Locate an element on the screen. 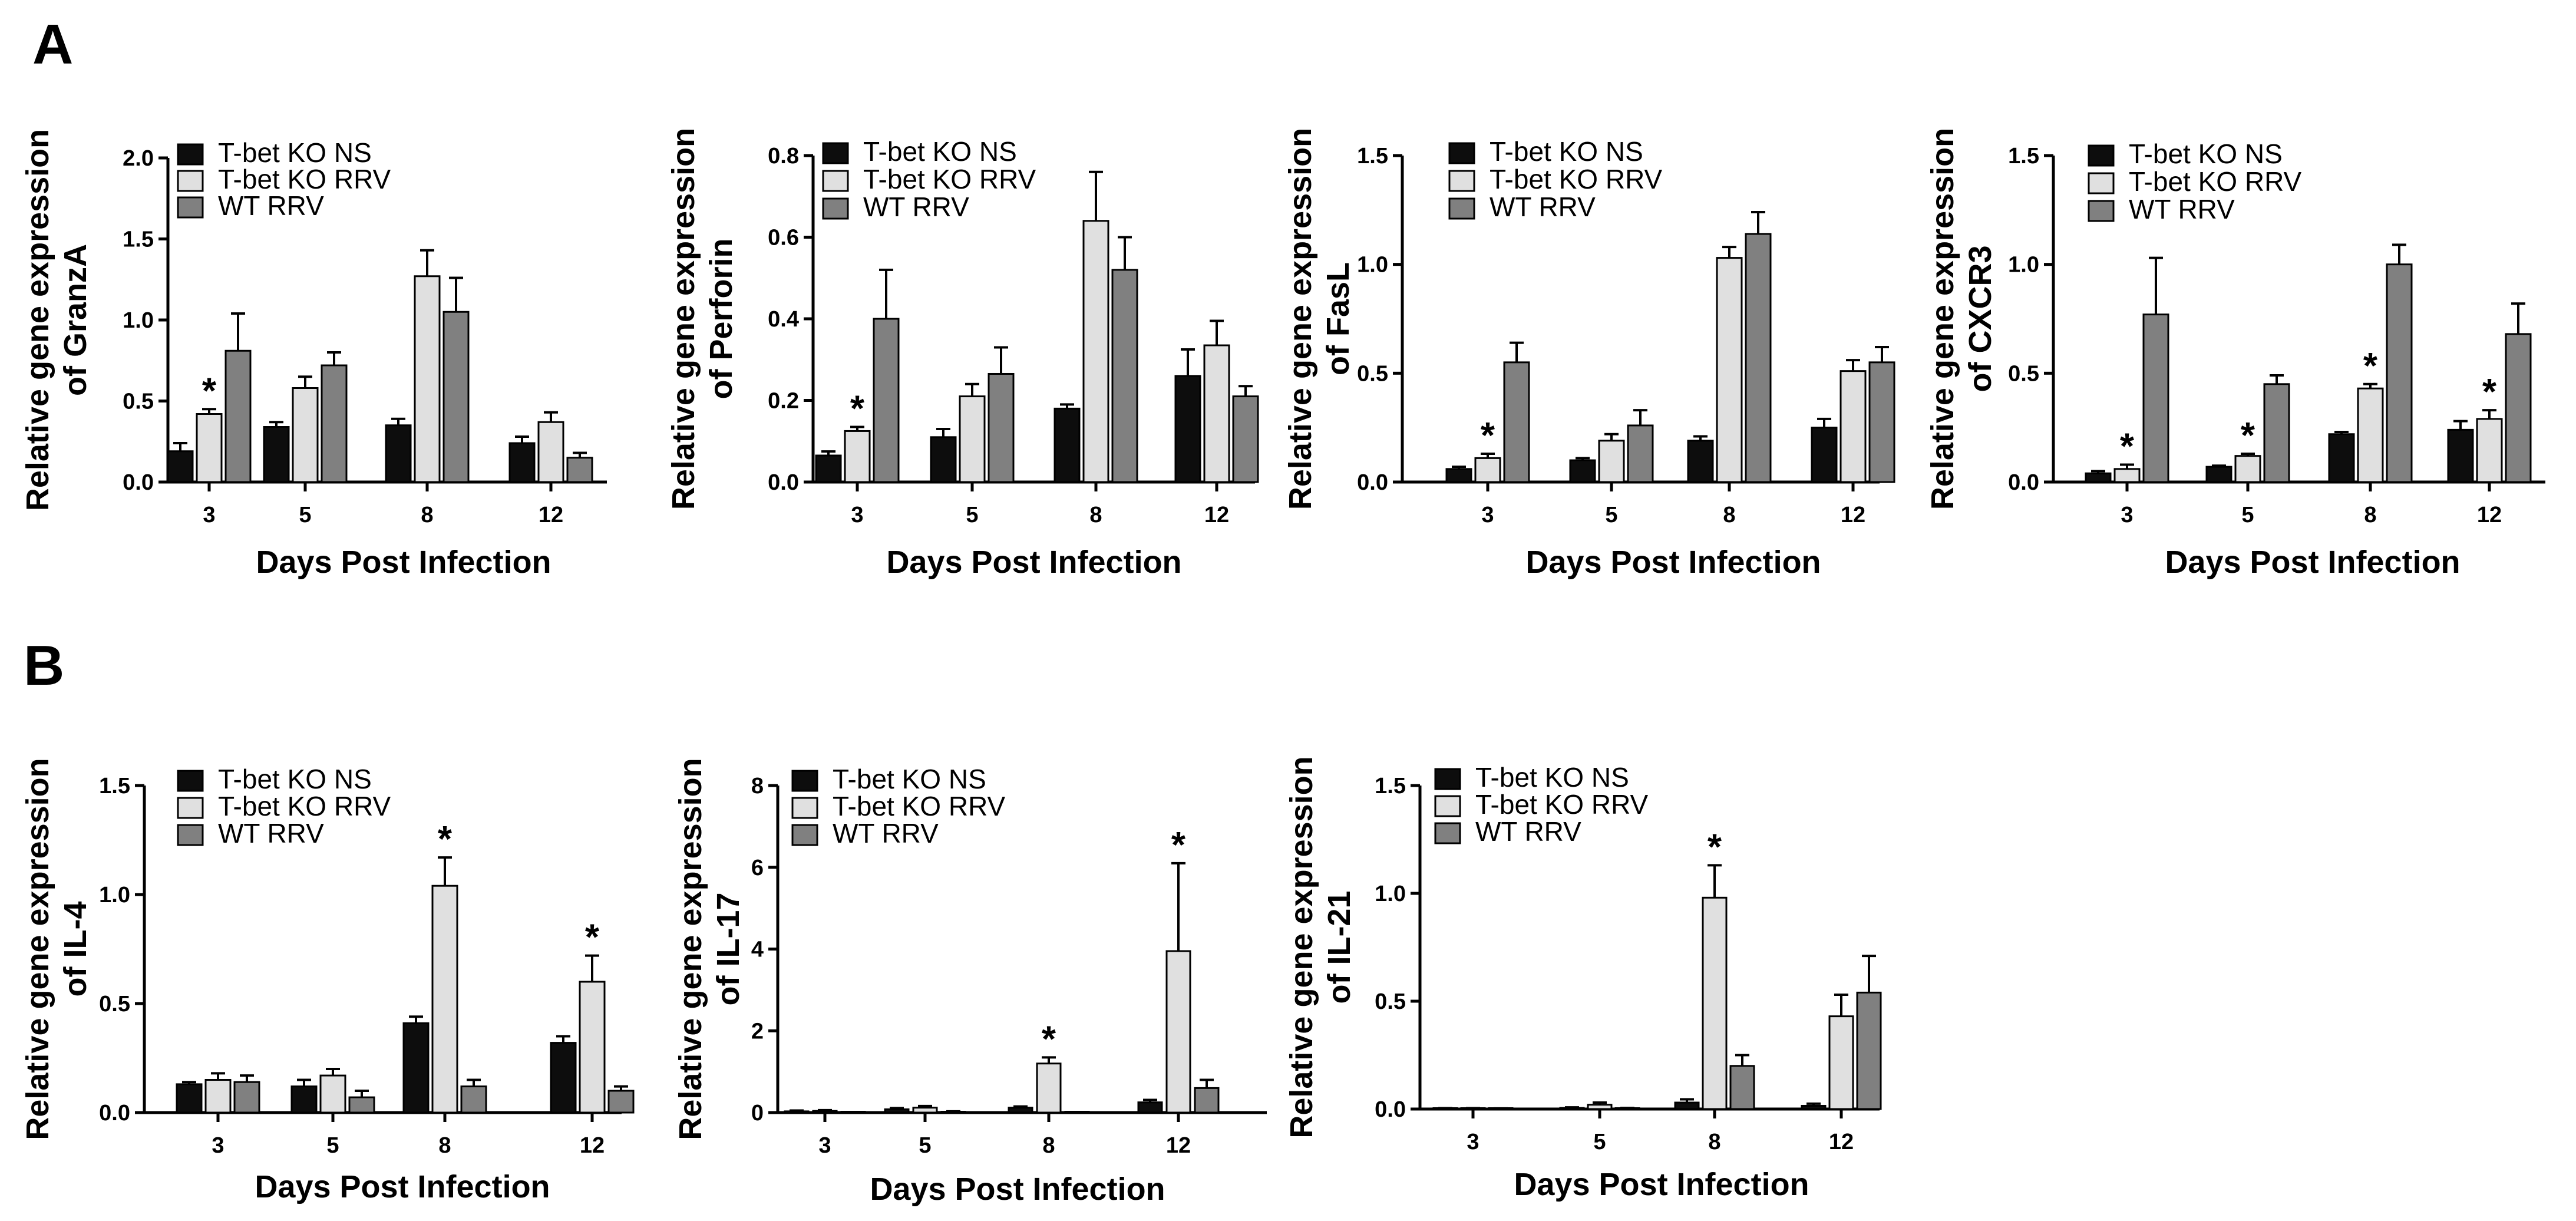 The image size is (2576, 1221). y-tick-label: 0.6 is located at coordinates (783, 238).